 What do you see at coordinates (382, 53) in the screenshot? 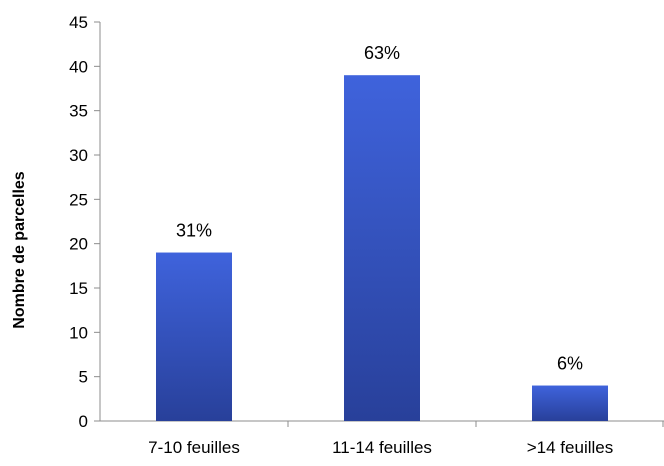
I see `data-label-2: 63%` at bounding box center [382, 53].